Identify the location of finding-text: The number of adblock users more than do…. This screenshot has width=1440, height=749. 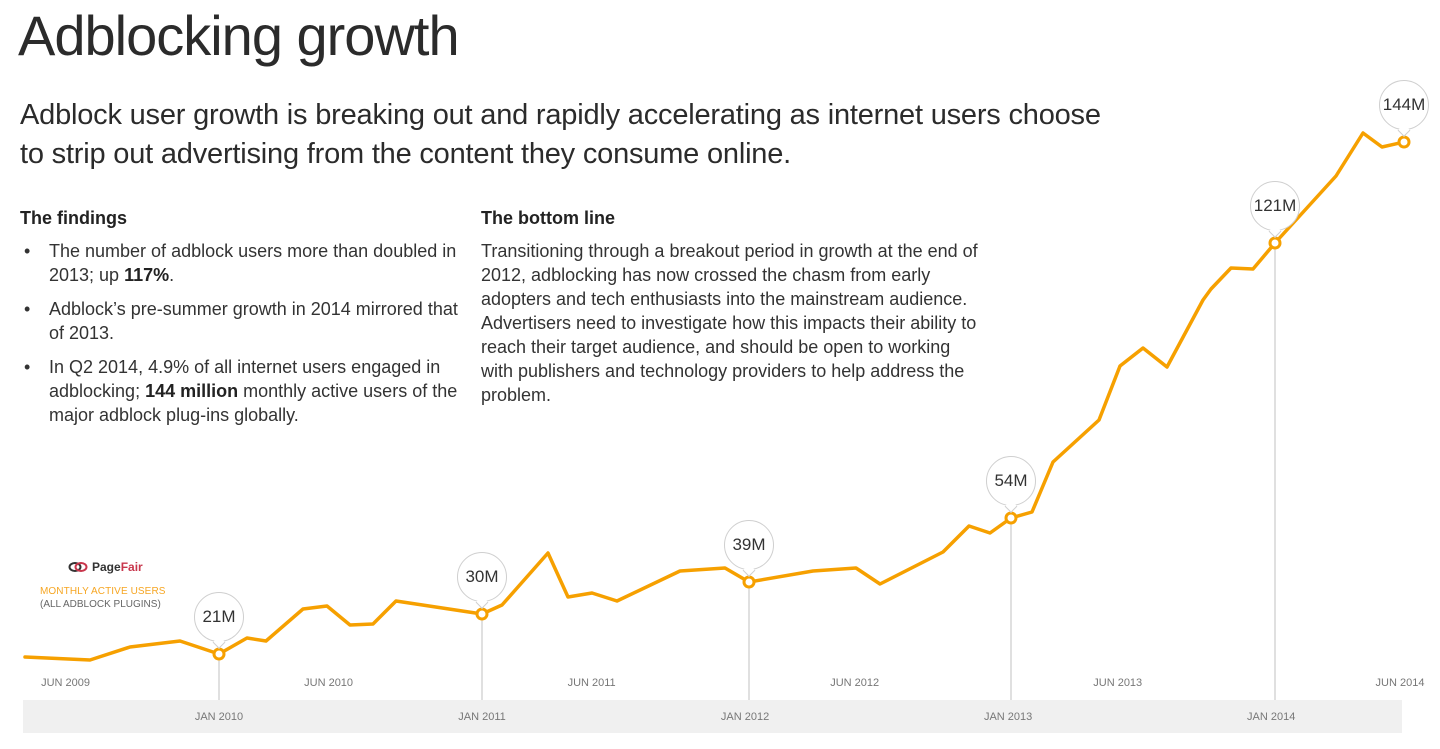
(253, 263).